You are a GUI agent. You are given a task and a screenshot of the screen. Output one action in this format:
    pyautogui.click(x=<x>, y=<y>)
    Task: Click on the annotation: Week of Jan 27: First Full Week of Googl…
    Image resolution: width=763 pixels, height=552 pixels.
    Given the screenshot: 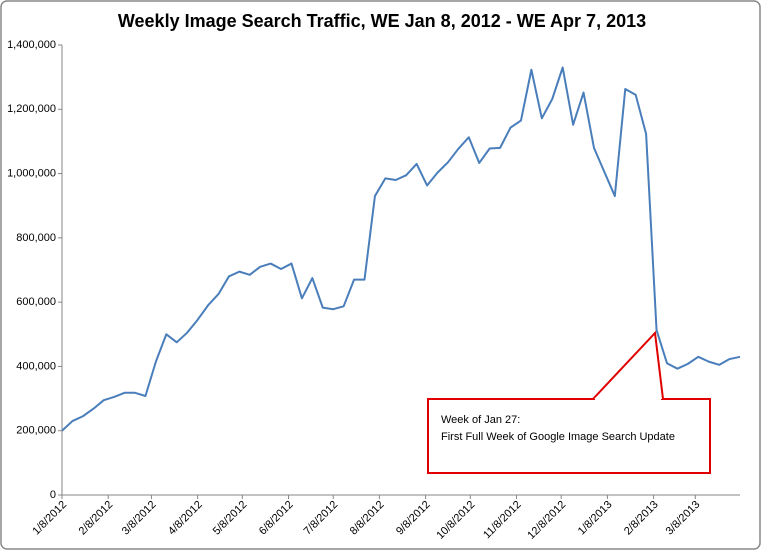 What is the action you would take?
    pyautogui.click(x=569, y=402)
    